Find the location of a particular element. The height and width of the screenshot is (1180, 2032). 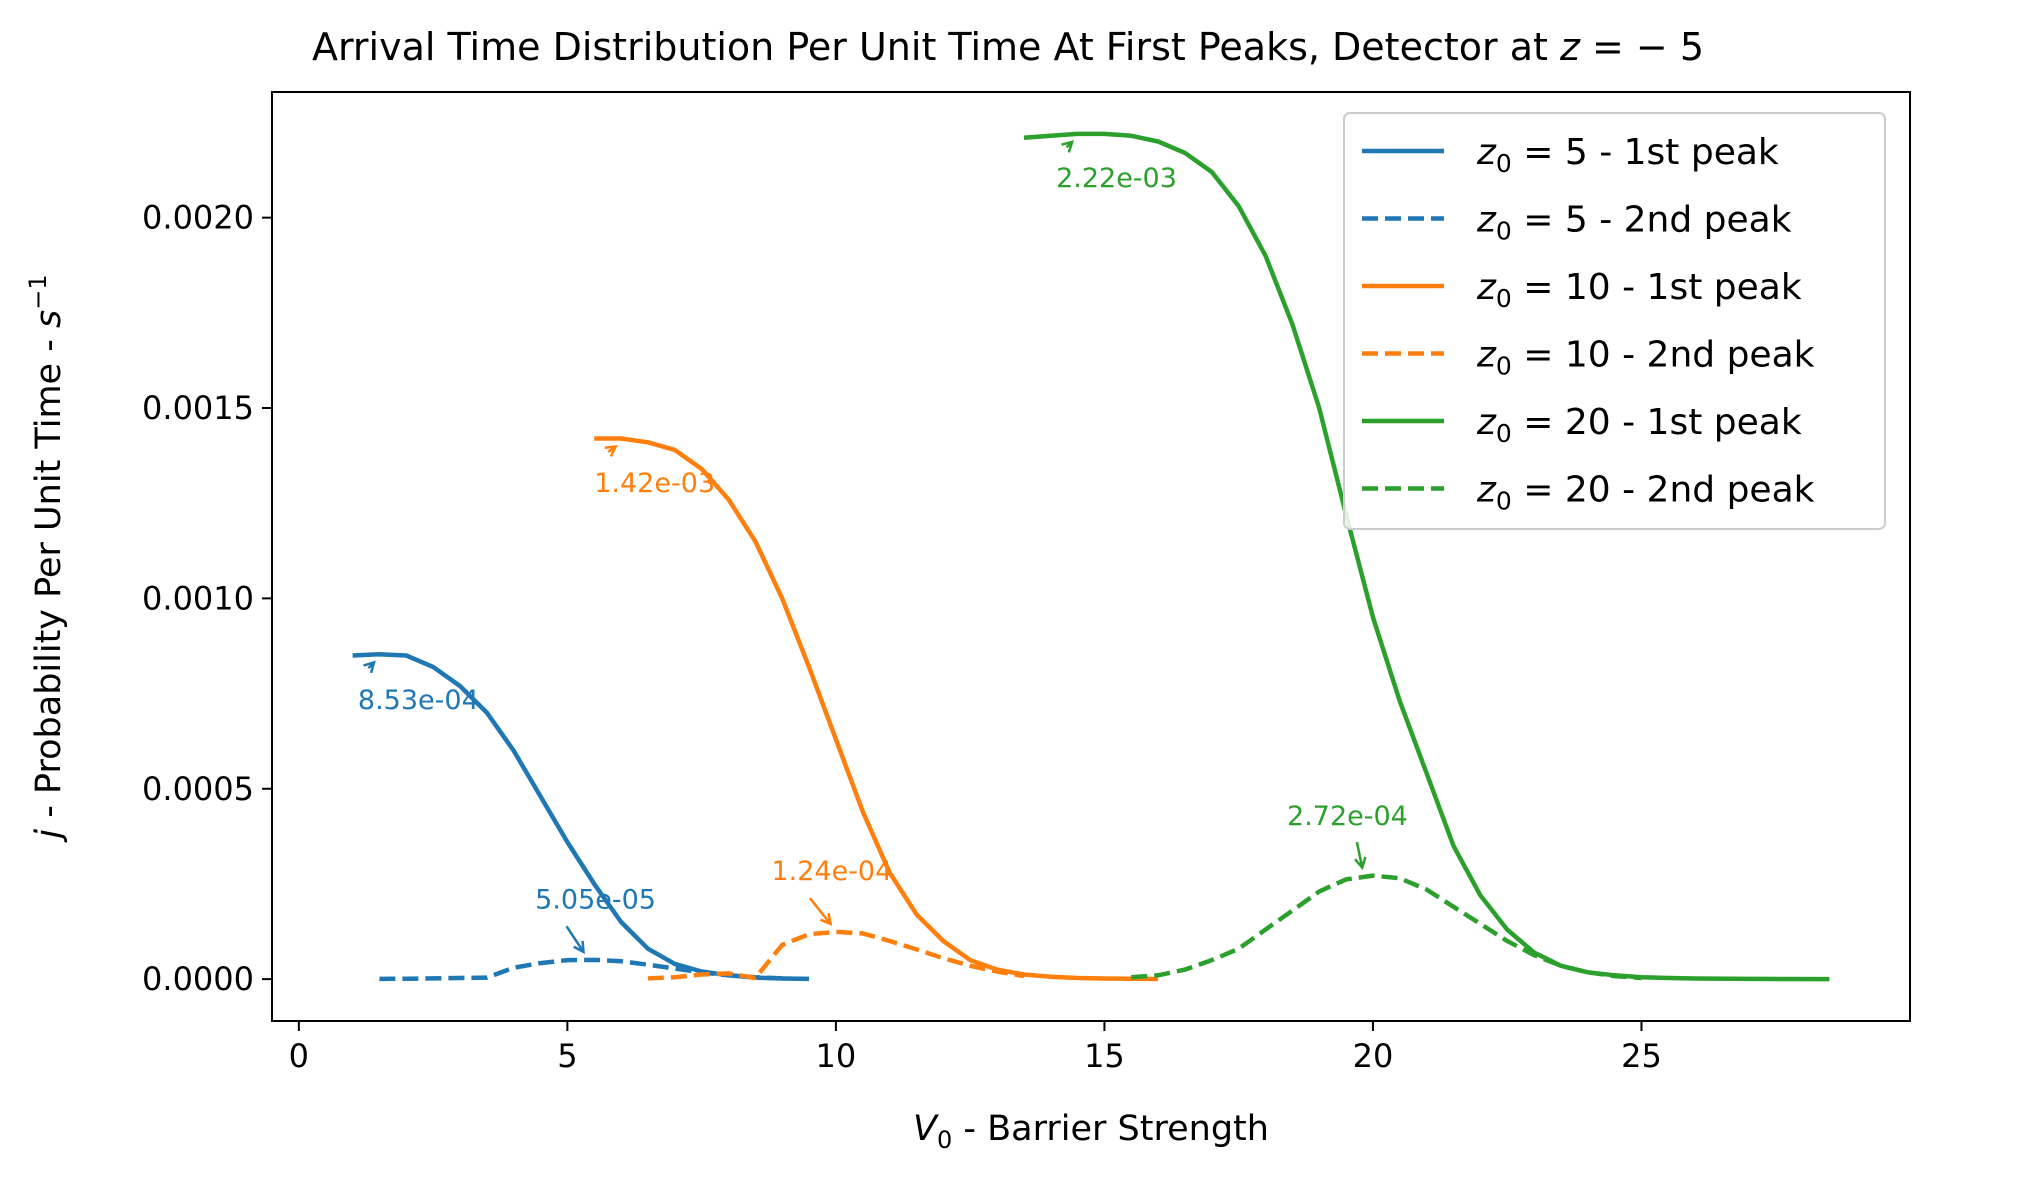

annotation-label: 1.42e-03 is located at coordinates (654, 483).